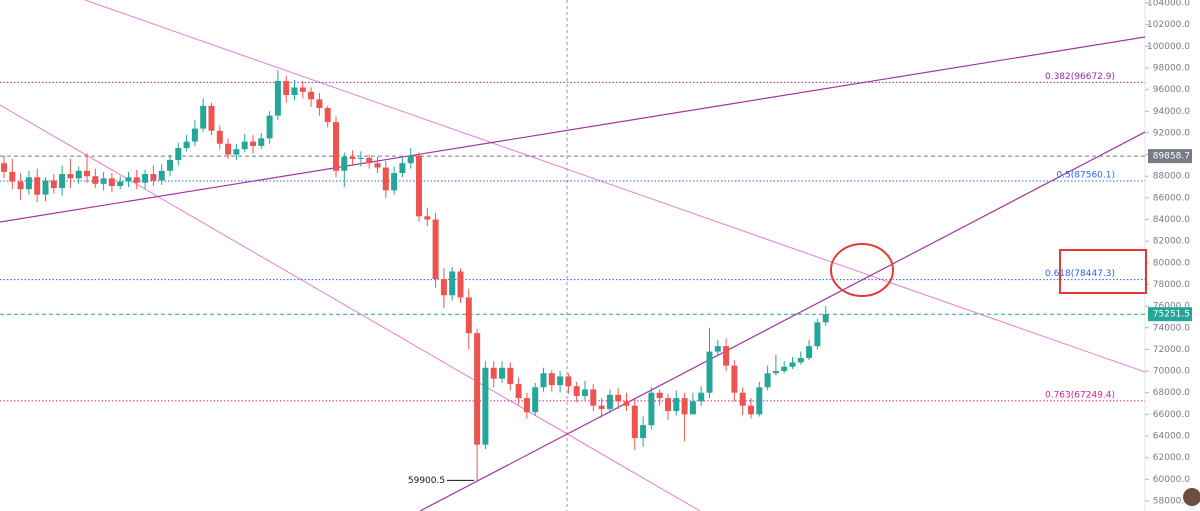  Describe the element at coordinates (1171, 393) in the screenshot. I see `y-tick-label: 68000.0` at that location.